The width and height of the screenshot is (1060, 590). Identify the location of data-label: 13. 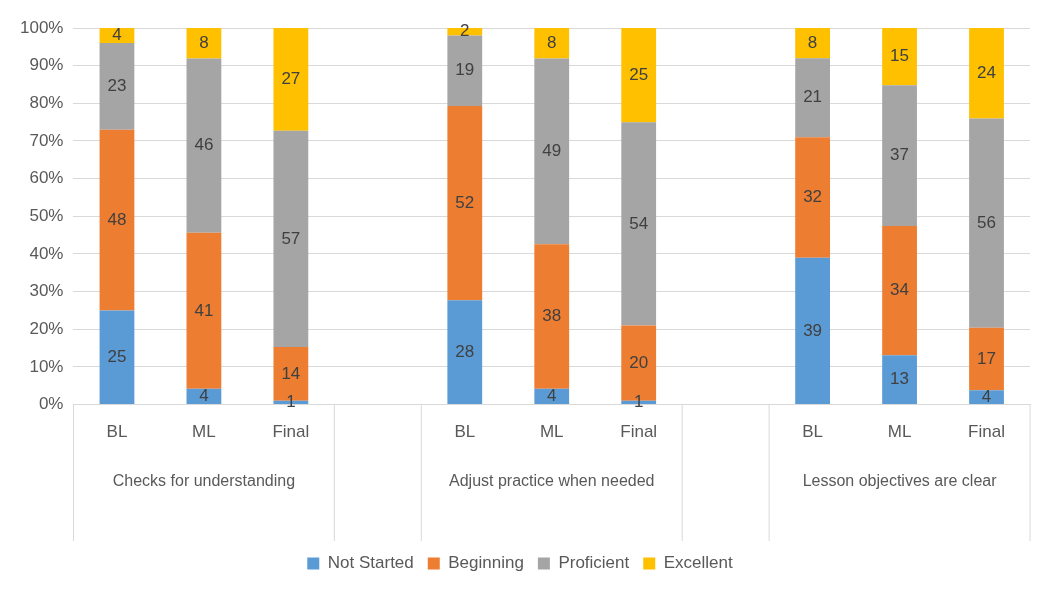
(900, 379).